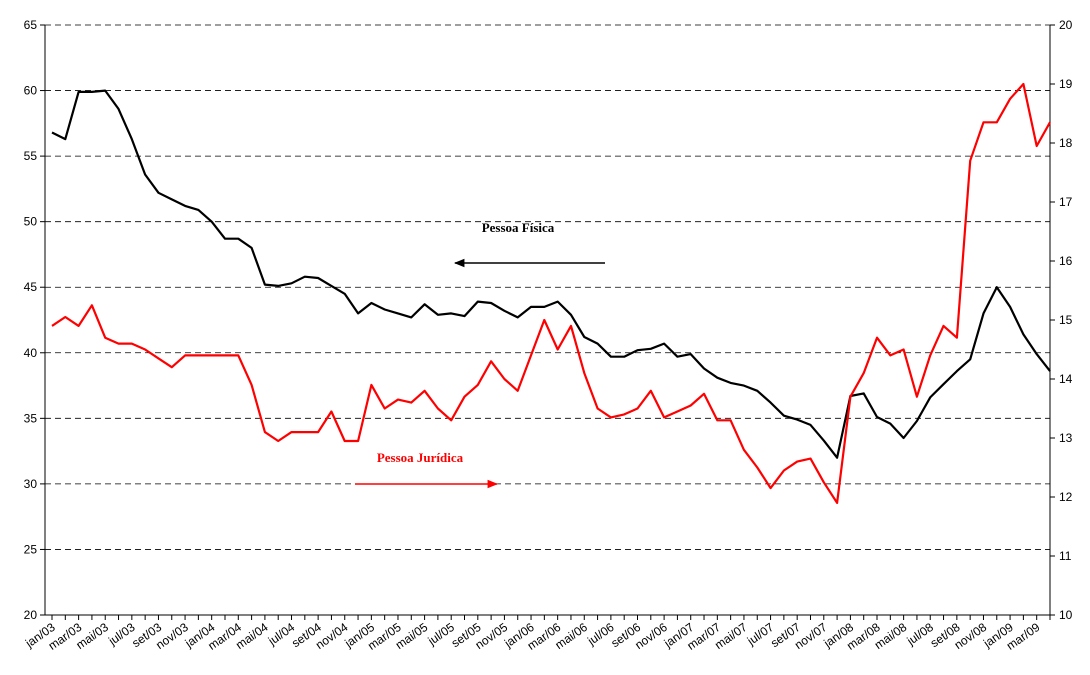 This screenshot has height=675, width=1090. What do you see at coordinates (31, 156) in the screenshot?
I see `y-tick-label: 55` at bounding box center [31, 156].